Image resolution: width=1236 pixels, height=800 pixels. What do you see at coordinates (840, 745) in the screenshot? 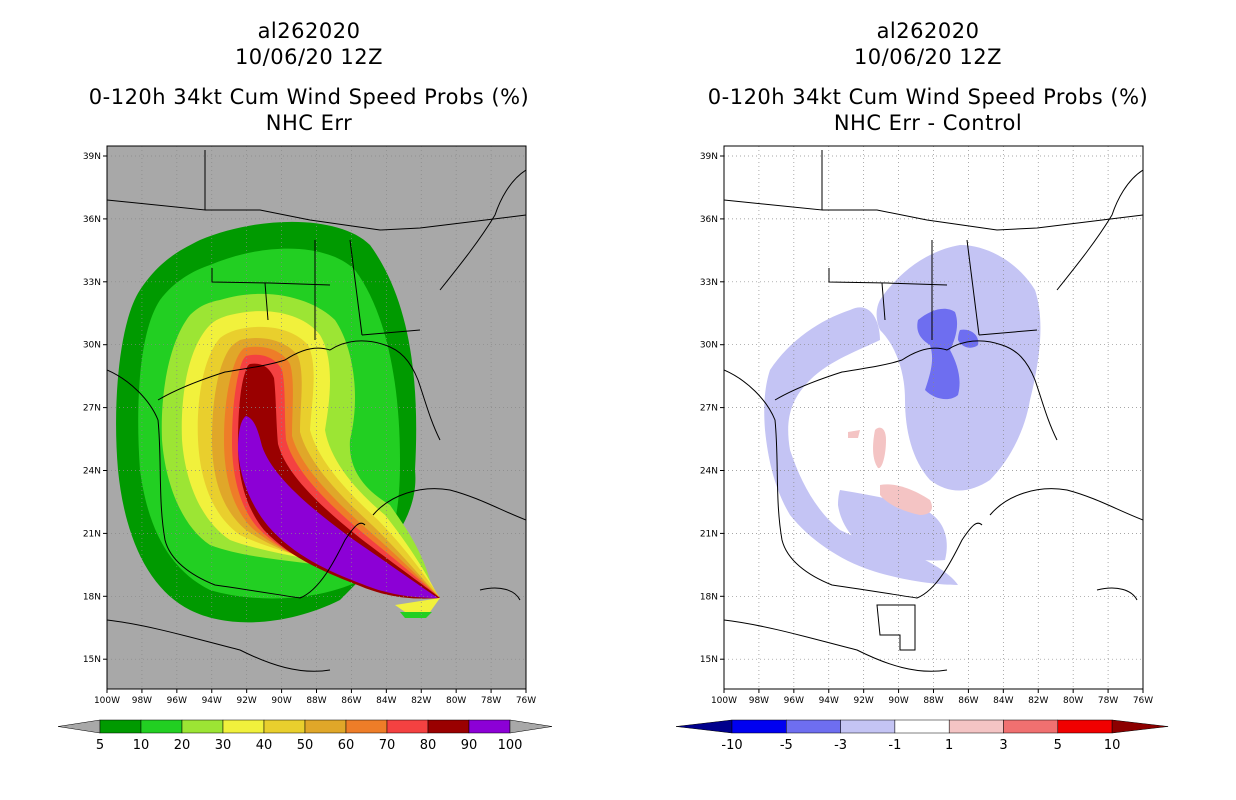
I see `right-colorbar-label: -3` at bounding box center [840, 745].